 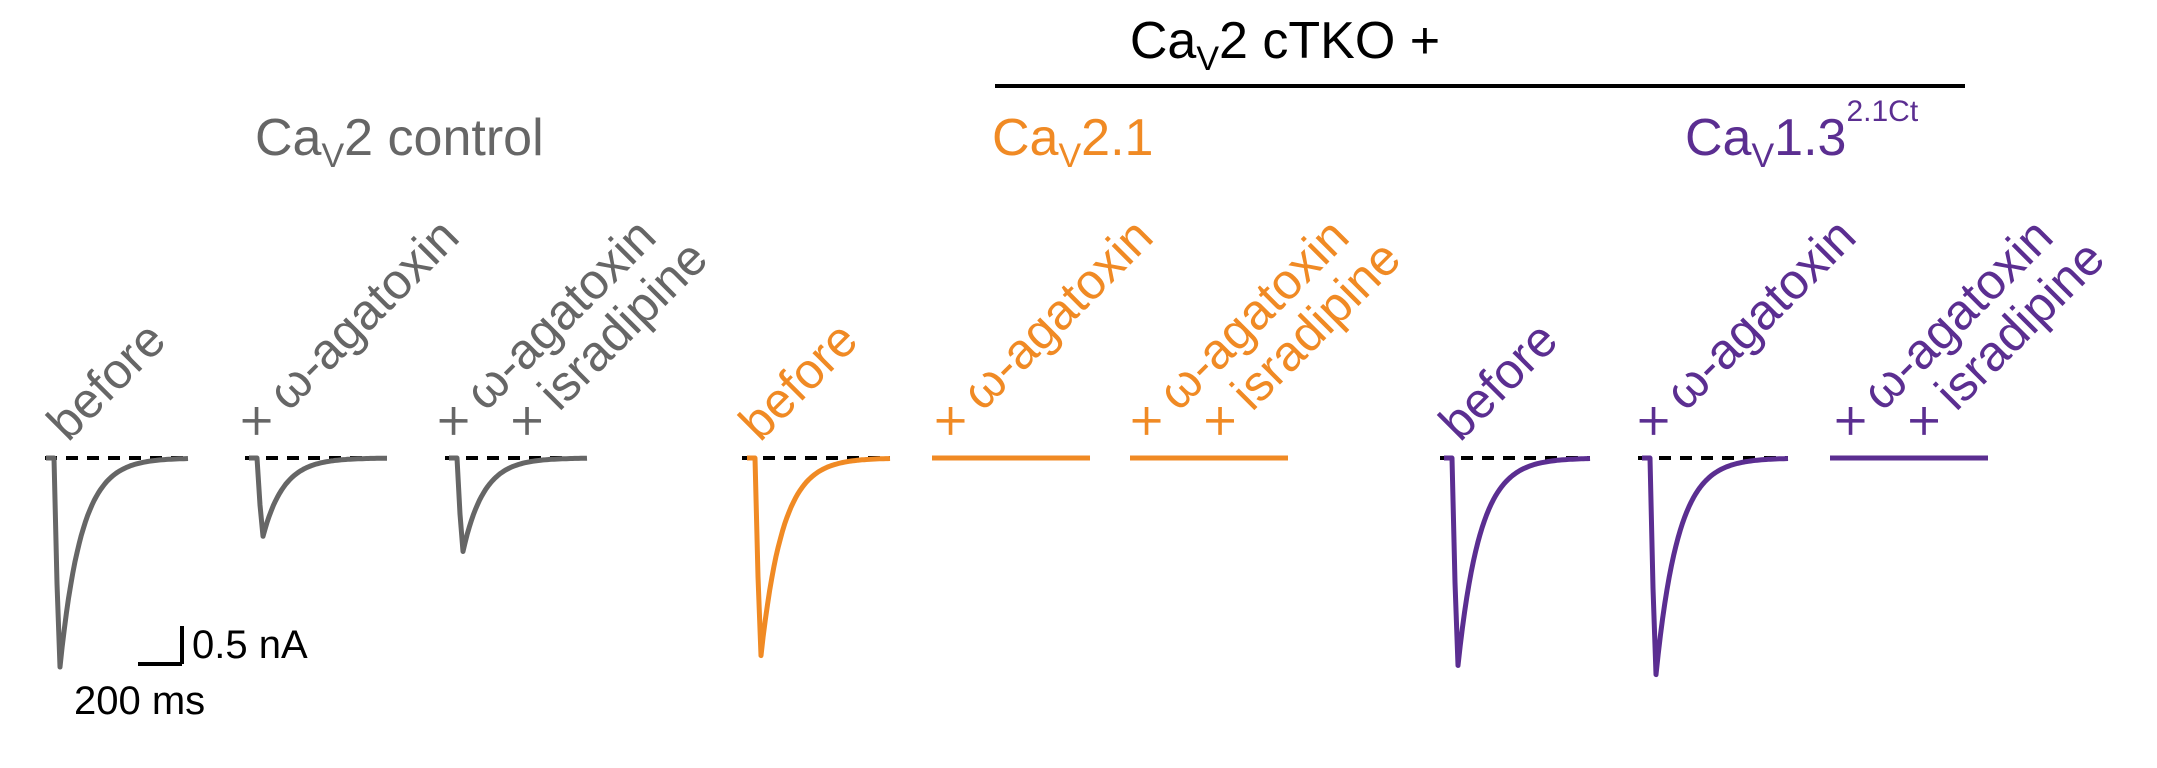 What do you see at coordinates (1263, 340) in the screenshot?
I see `condition-label-cav21-aga-isr: × ω-agatoxin× isradipine` at bounding box center [1263, 340].